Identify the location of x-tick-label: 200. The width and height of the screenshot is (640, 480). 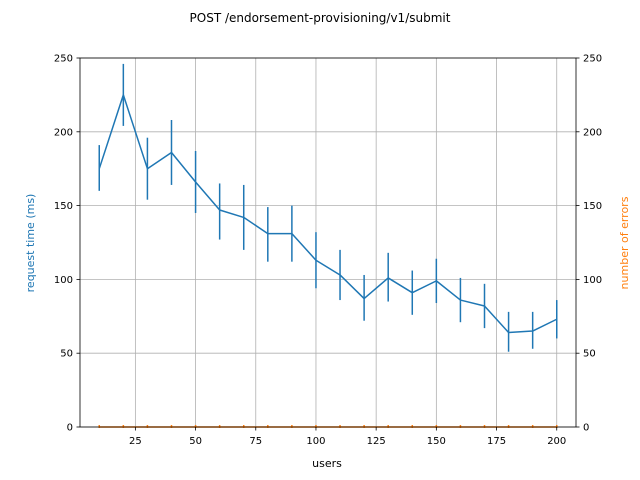
(556, 441).